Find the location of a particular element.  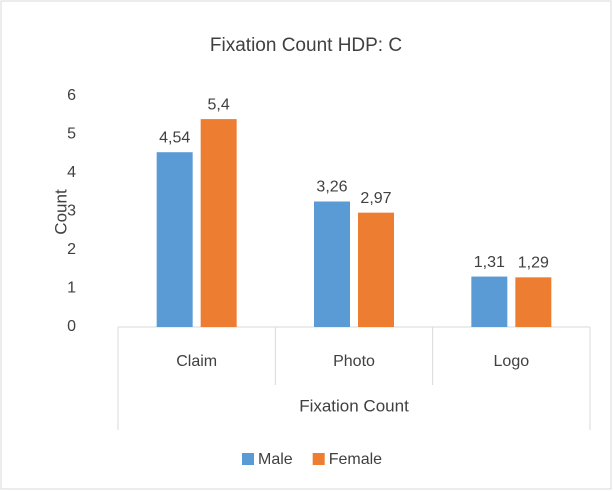

data-label: 1,29 is located at coordinates (533, 263).